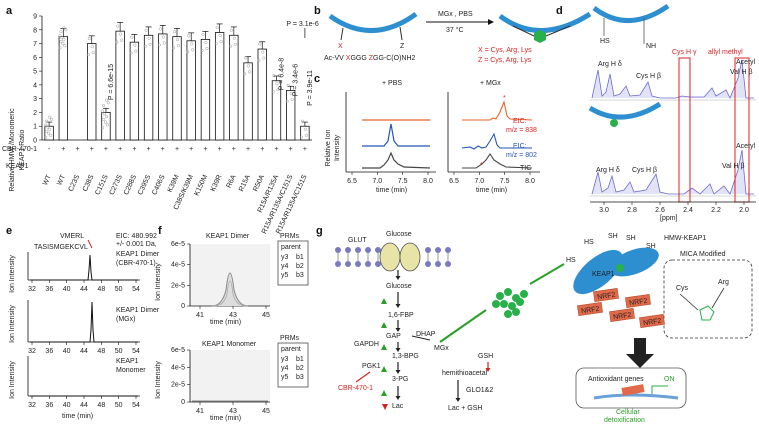  Describe the element at coordinates (708, 299) in the screenshot. I see `mica-box` at that location.